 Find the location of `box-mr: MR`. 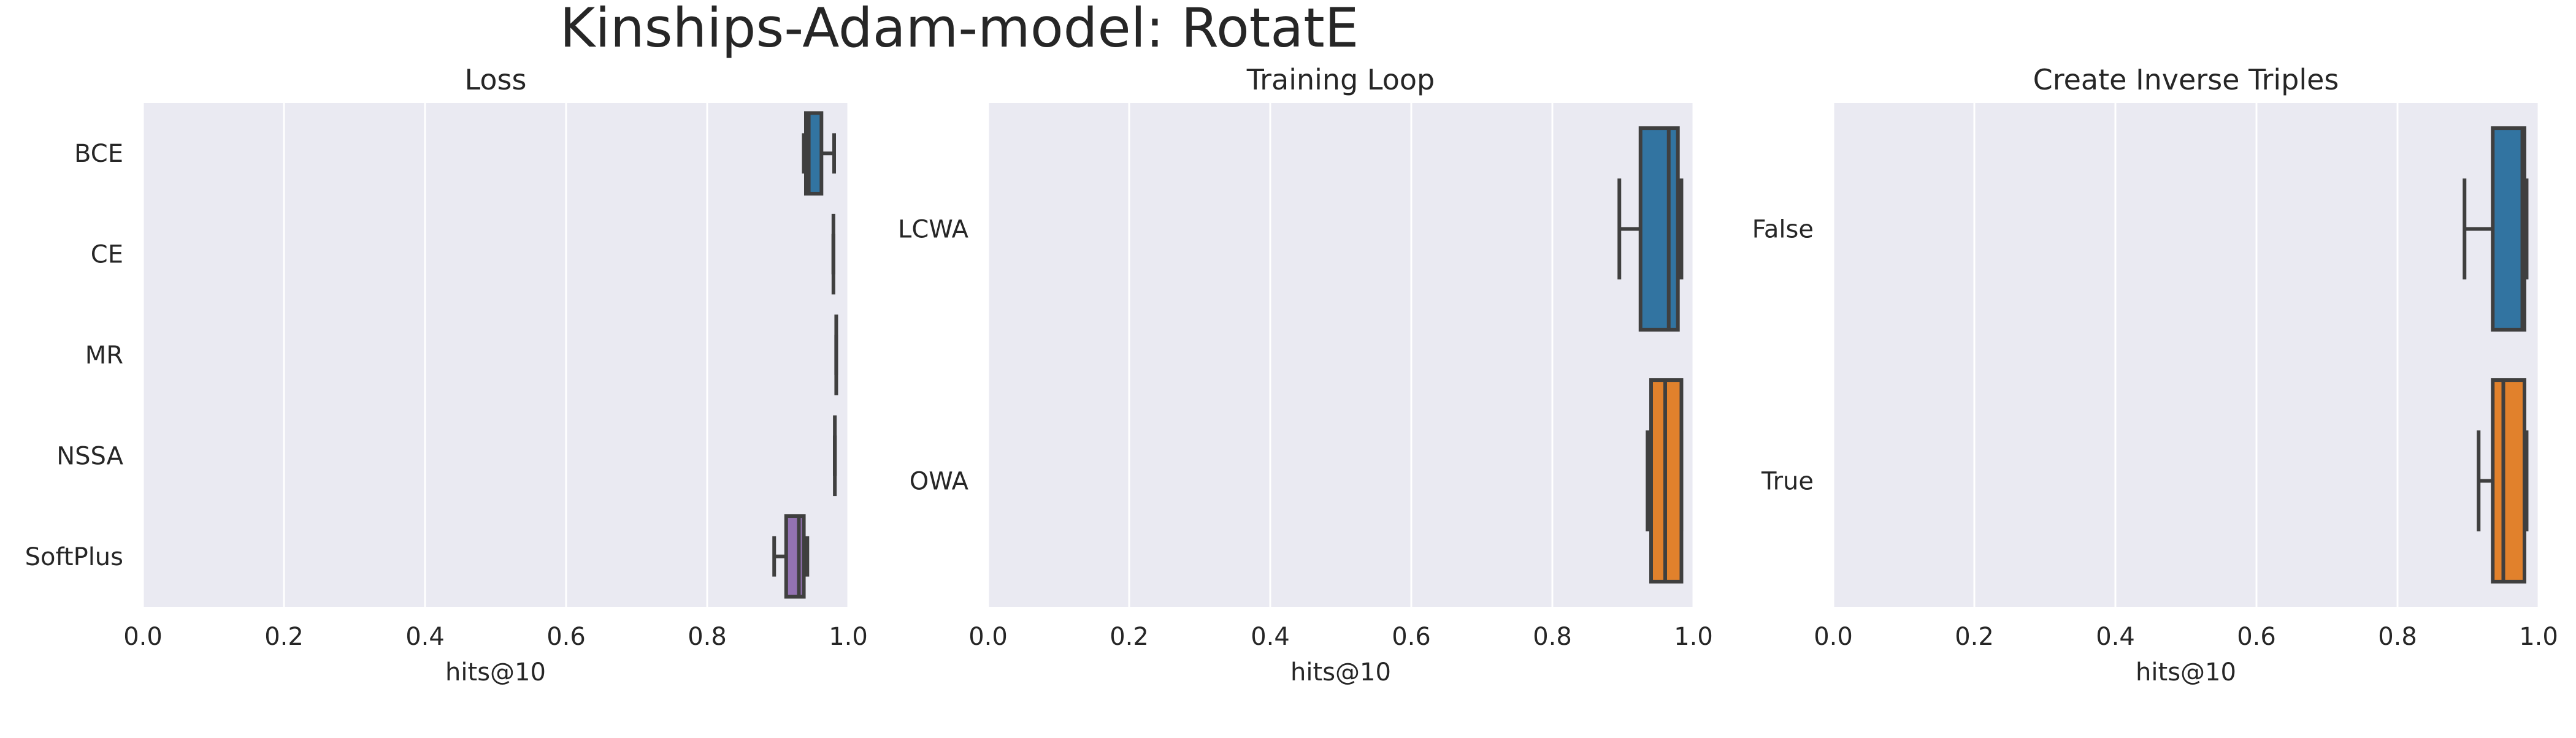

box-mr: MR is located at coordinates (461, 354).